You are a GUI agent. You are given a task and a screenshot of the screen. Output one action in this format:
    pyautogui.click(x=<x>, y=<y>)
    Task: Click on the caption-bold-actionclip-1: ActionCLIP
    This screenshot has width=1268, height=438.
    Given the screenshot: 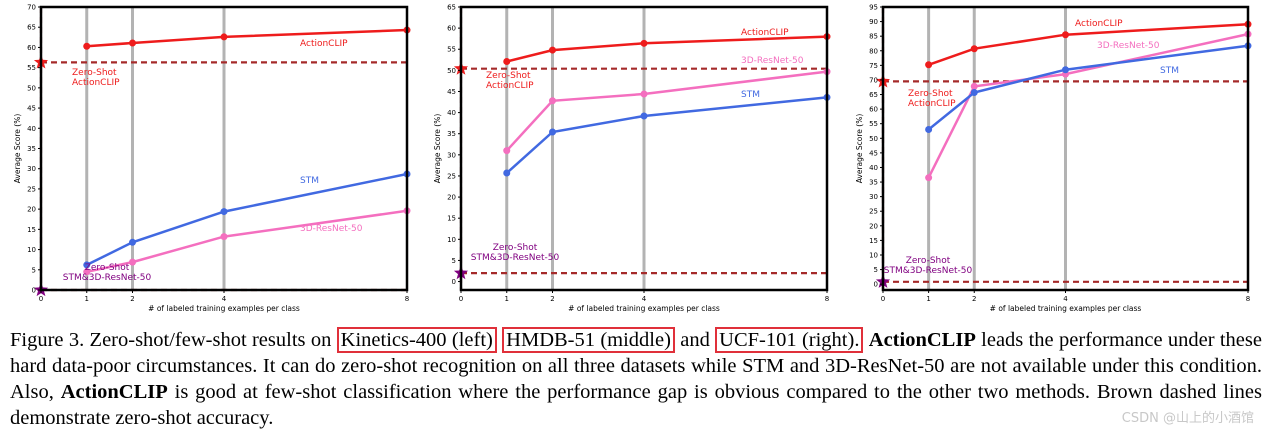 What is the action you would take?
    pyautogui.click(x=922, y=340)
    